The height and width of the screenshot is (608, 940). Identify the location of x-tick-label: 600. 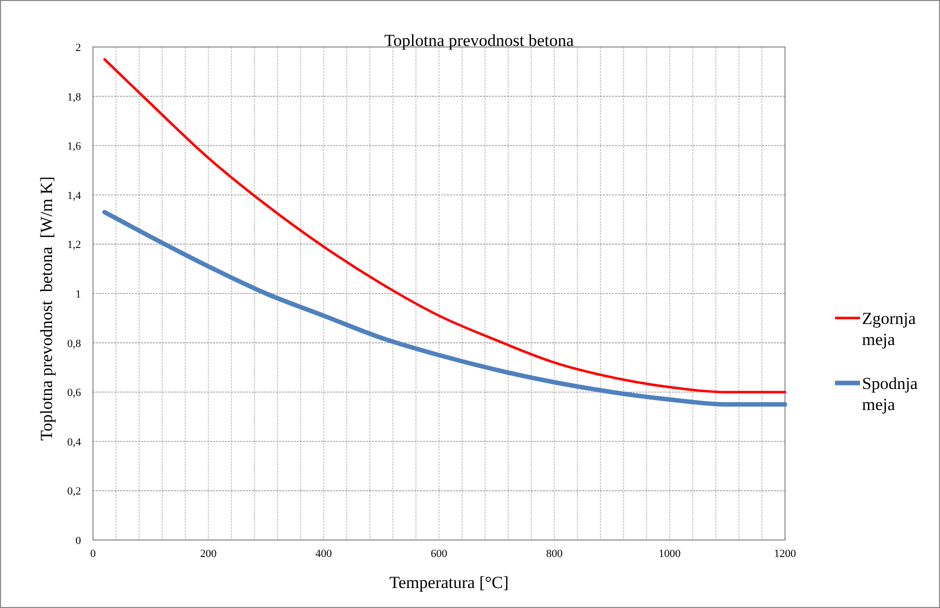
(439, 554).